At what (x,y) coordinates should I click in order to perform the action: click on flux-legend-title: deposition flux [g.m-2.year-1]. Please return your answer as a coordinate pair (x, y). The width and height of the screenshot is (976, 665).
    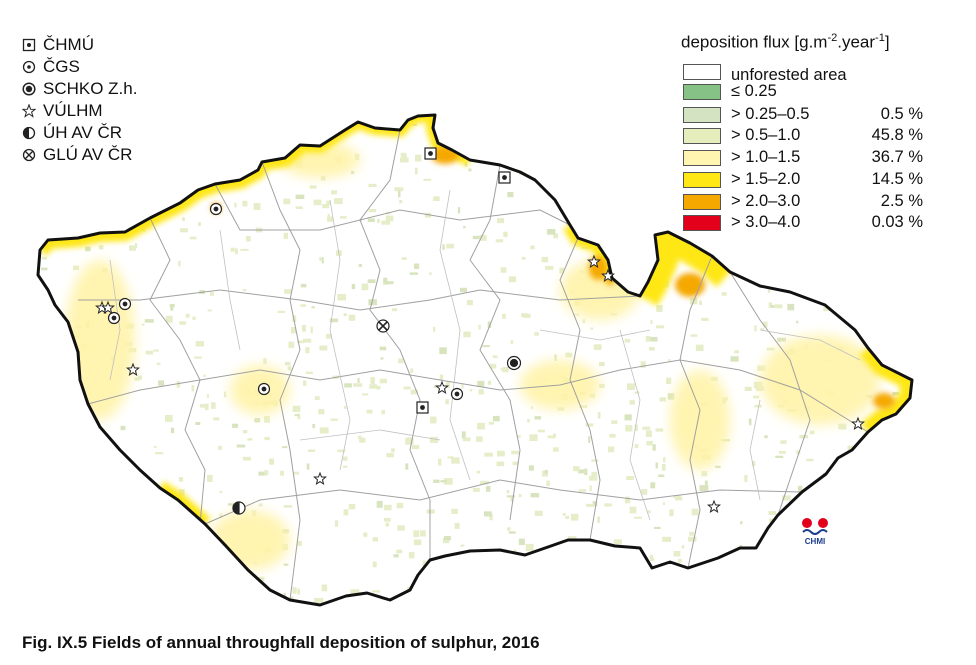
    Looking at the image, I should click on (785, 42).